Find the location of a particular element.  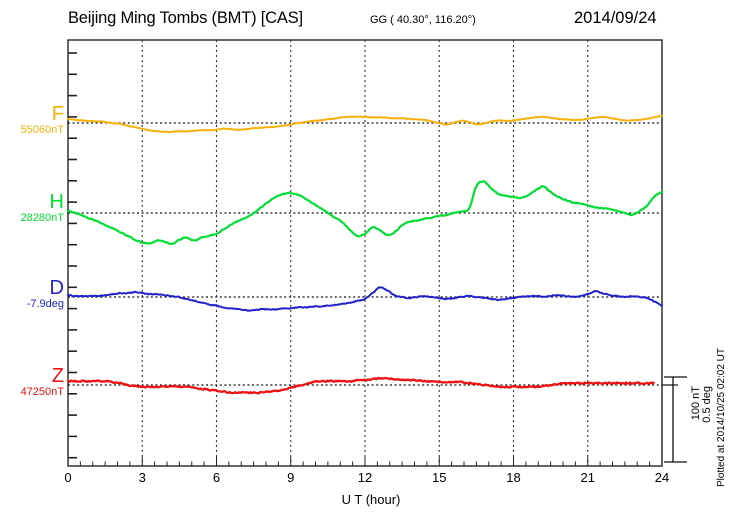

x-tick-label: 3 is located at coordinates (142, 477).